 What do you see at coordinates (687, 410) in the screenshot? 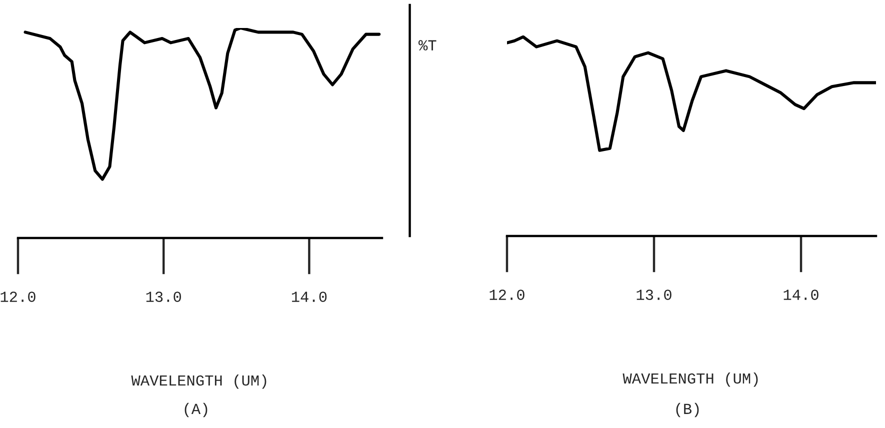
I see `text: (B)` at bounding box center [687, 410].